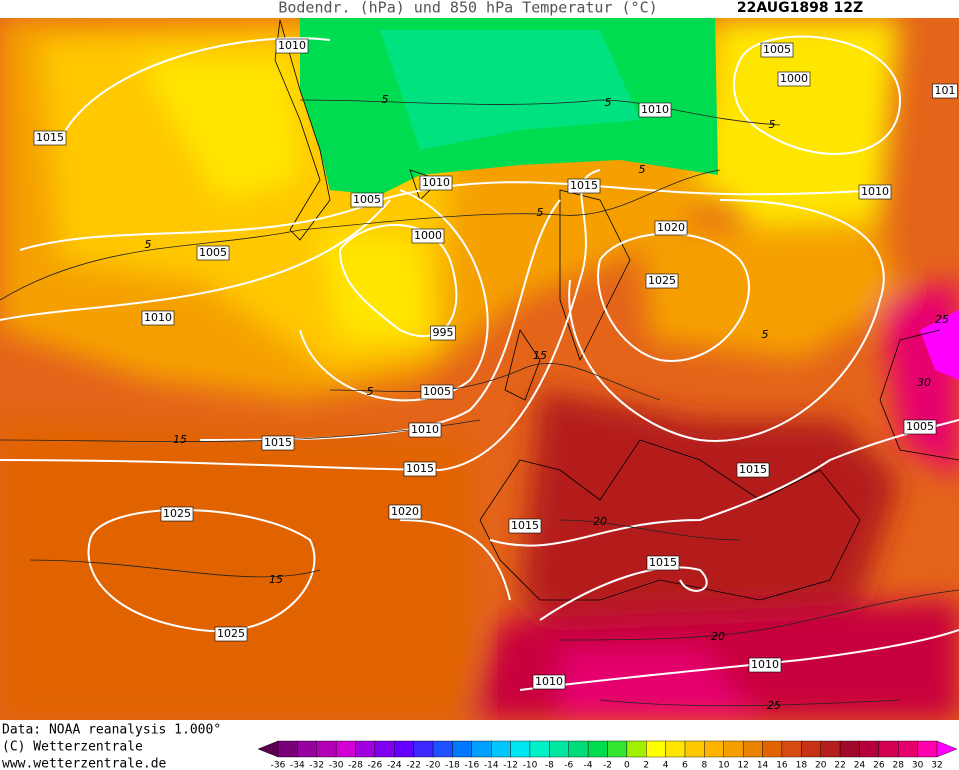 The height and width of the screenshot is (770, 959). Describe the element at coordinates (821, 765) in the screenshot. I see `colorbar-tick-label: 20` at that location.